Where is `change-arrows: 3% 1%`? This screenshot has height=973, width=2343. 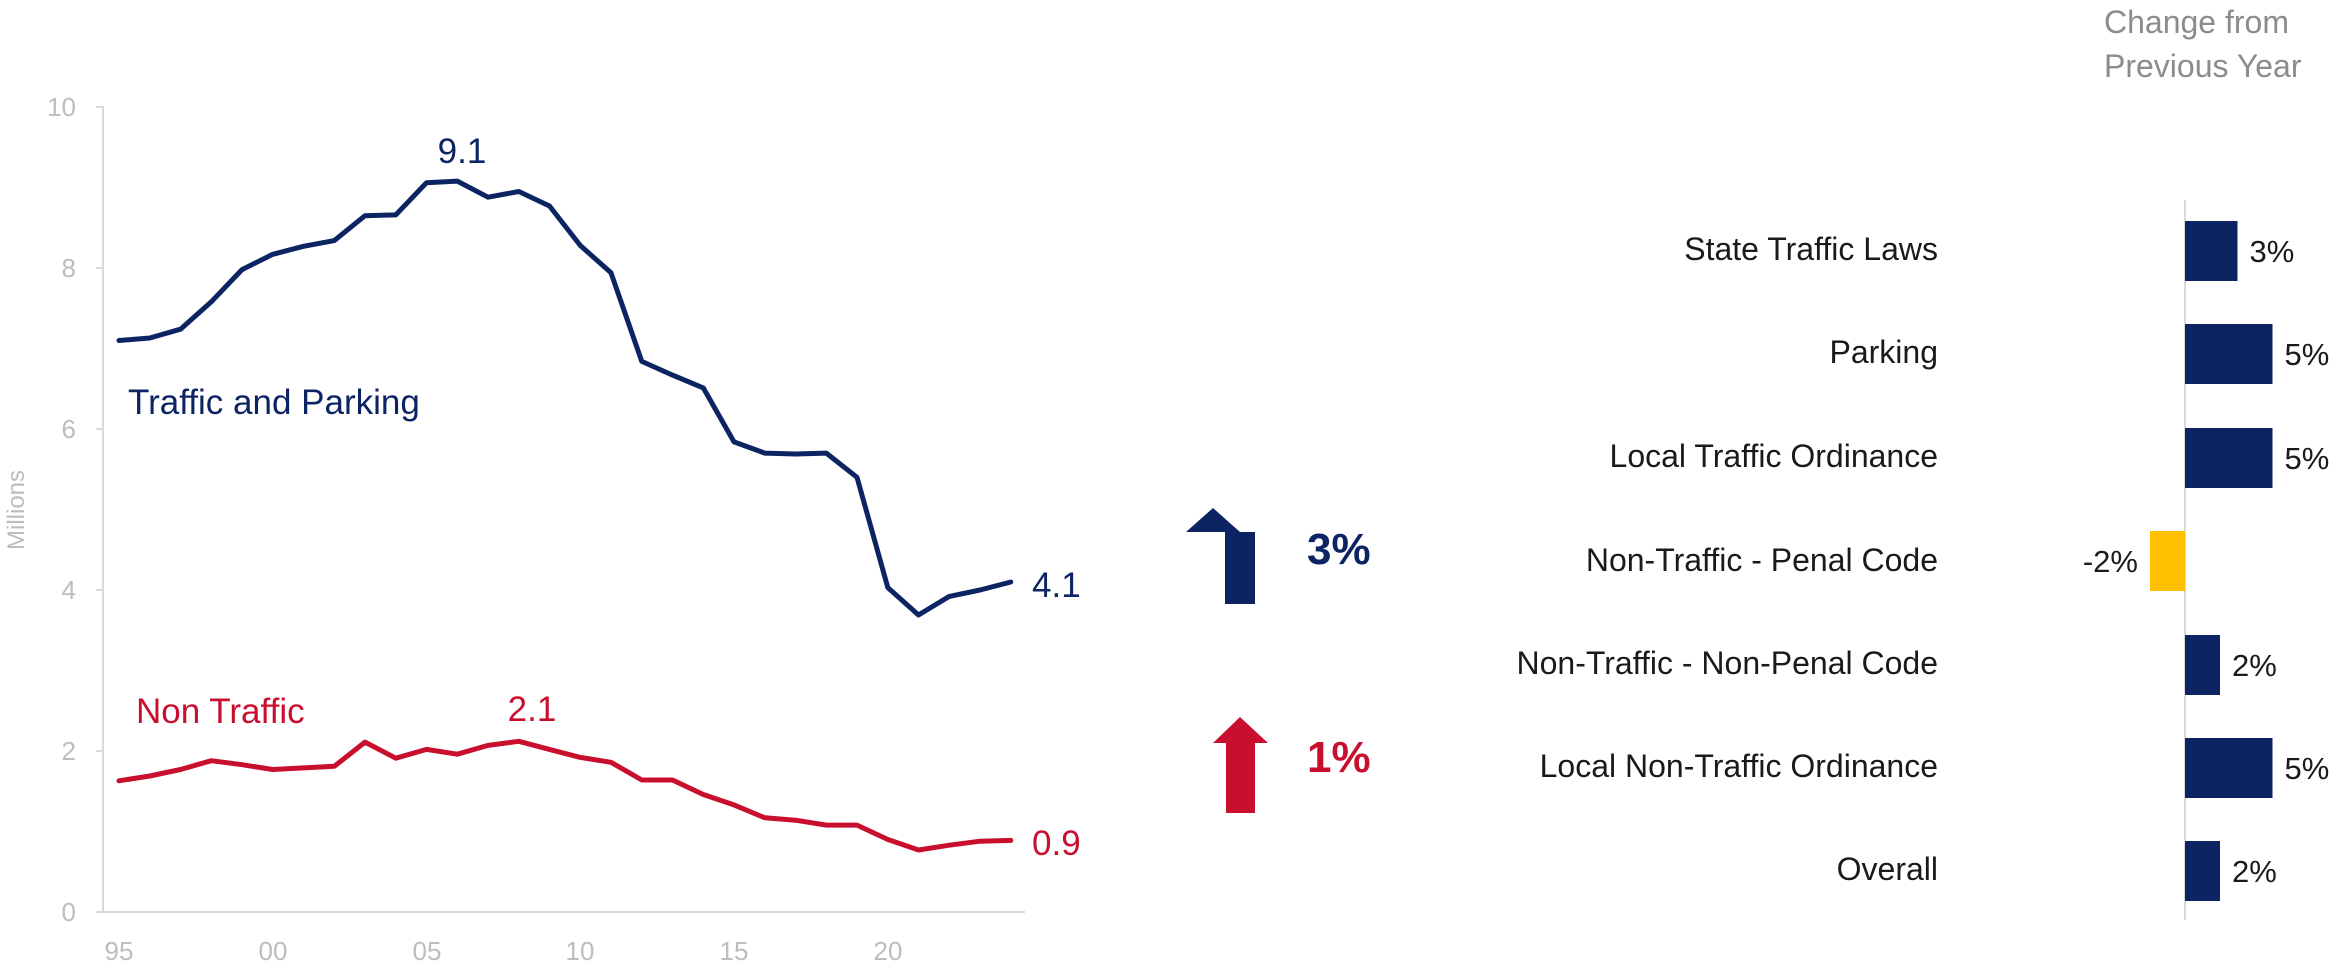 change-arrows: 3% 1% is located at coordinates (1278, 660).